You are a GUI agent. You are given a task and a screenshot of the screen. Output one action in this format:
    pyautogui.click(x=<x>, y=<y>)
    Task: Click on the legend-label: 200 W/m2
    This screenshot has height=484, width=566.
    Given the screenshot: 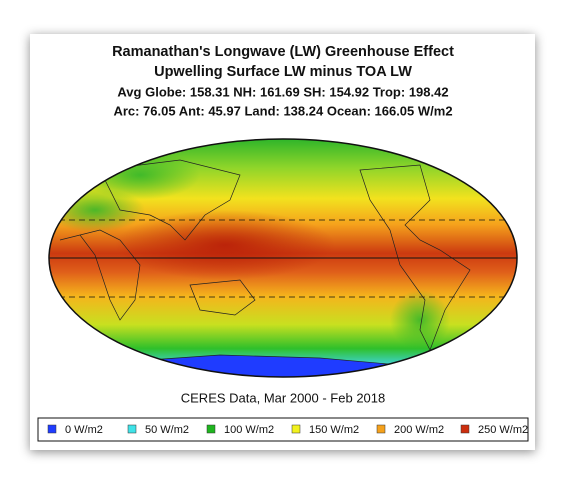 What is the action you would take?
    pyautogui.click(x=419, y=430)
    